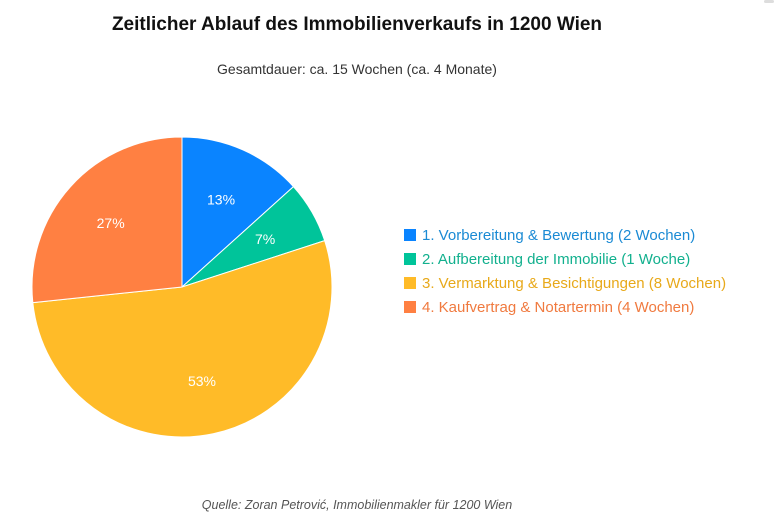  I want to click on window-corner-indicator, so click(769, 1).